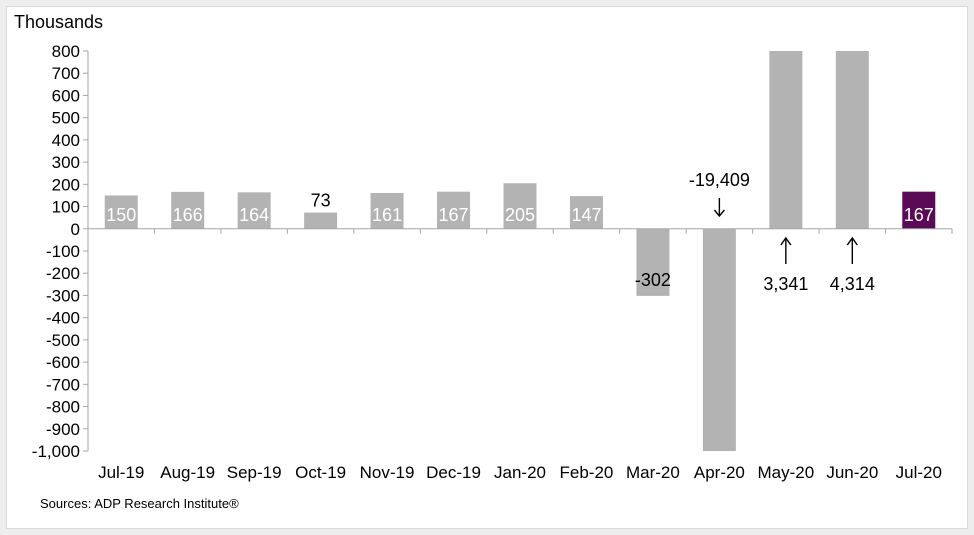 Image resolution: width=974 pixels, height=535 pixels. What do you see at coordinates (121, 215) in the screenshot?
I see `data-label: 150` at bounding box center [121, 215].